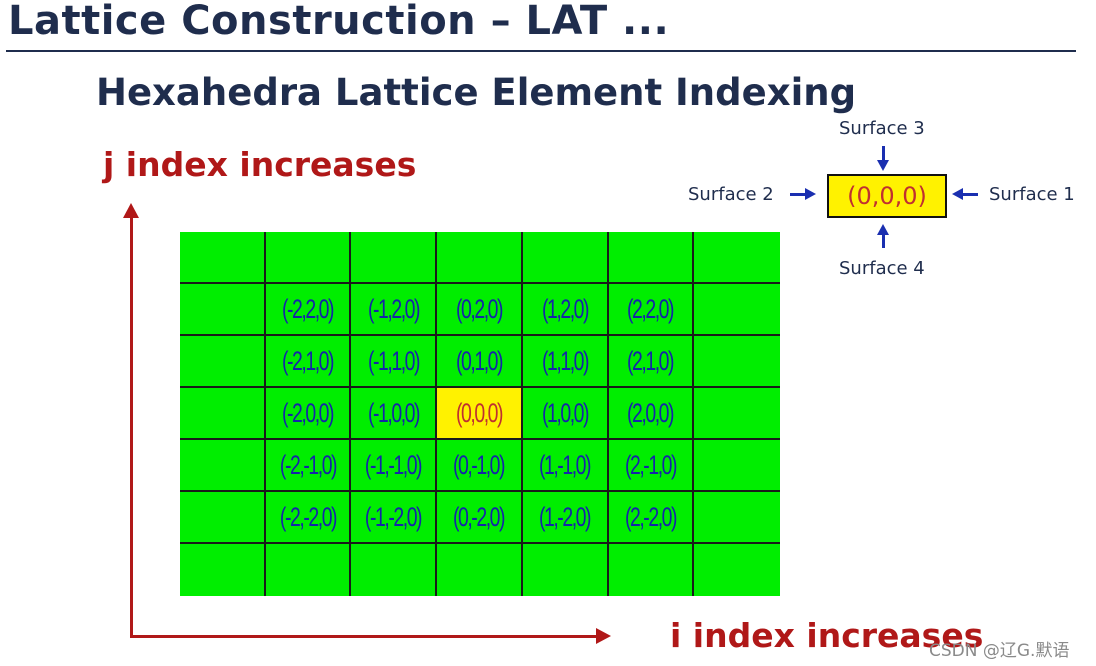 The height and width of the screenshot is (666, 1096). What do you see at coordinates (999, 651) in the screenshot?
I see `watermark: CSDN @辽G.默语` at bounding box center [999, 651].